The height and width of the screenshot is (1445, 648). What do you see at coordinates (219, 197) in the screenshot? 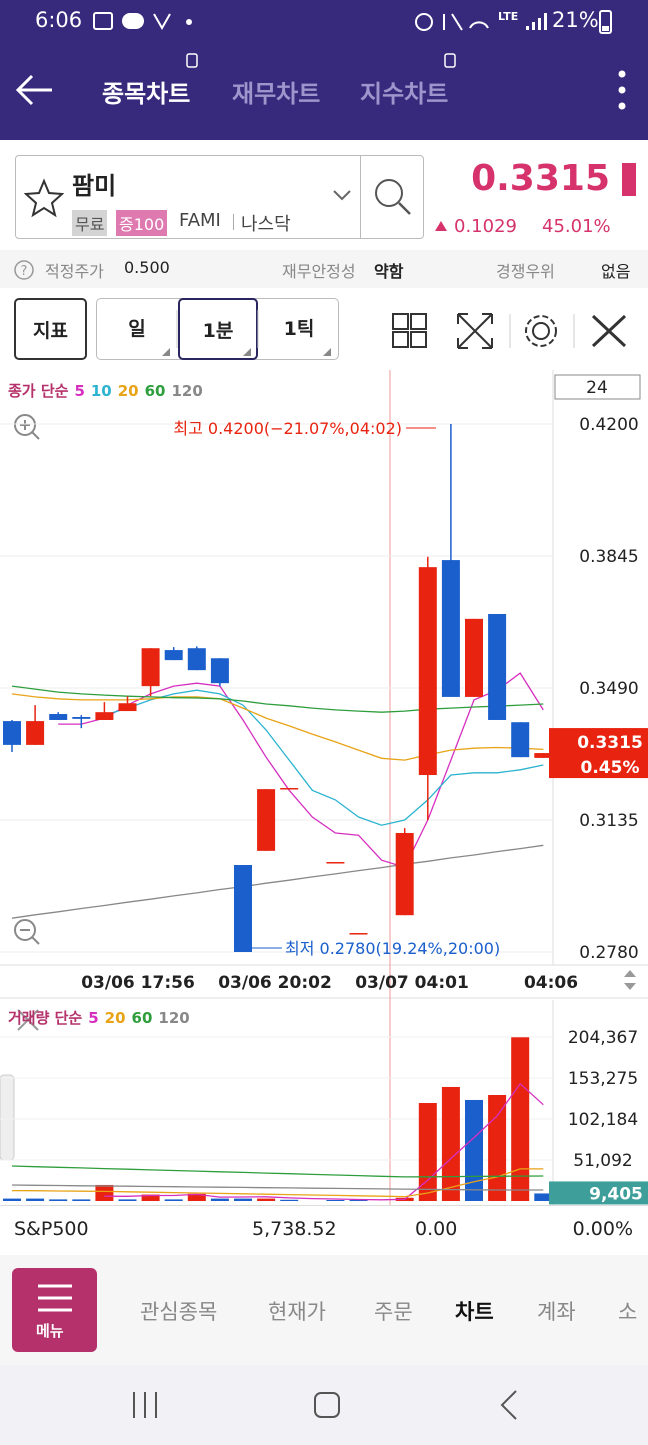
I see `stock-selector` at bounding box center [219, 197].